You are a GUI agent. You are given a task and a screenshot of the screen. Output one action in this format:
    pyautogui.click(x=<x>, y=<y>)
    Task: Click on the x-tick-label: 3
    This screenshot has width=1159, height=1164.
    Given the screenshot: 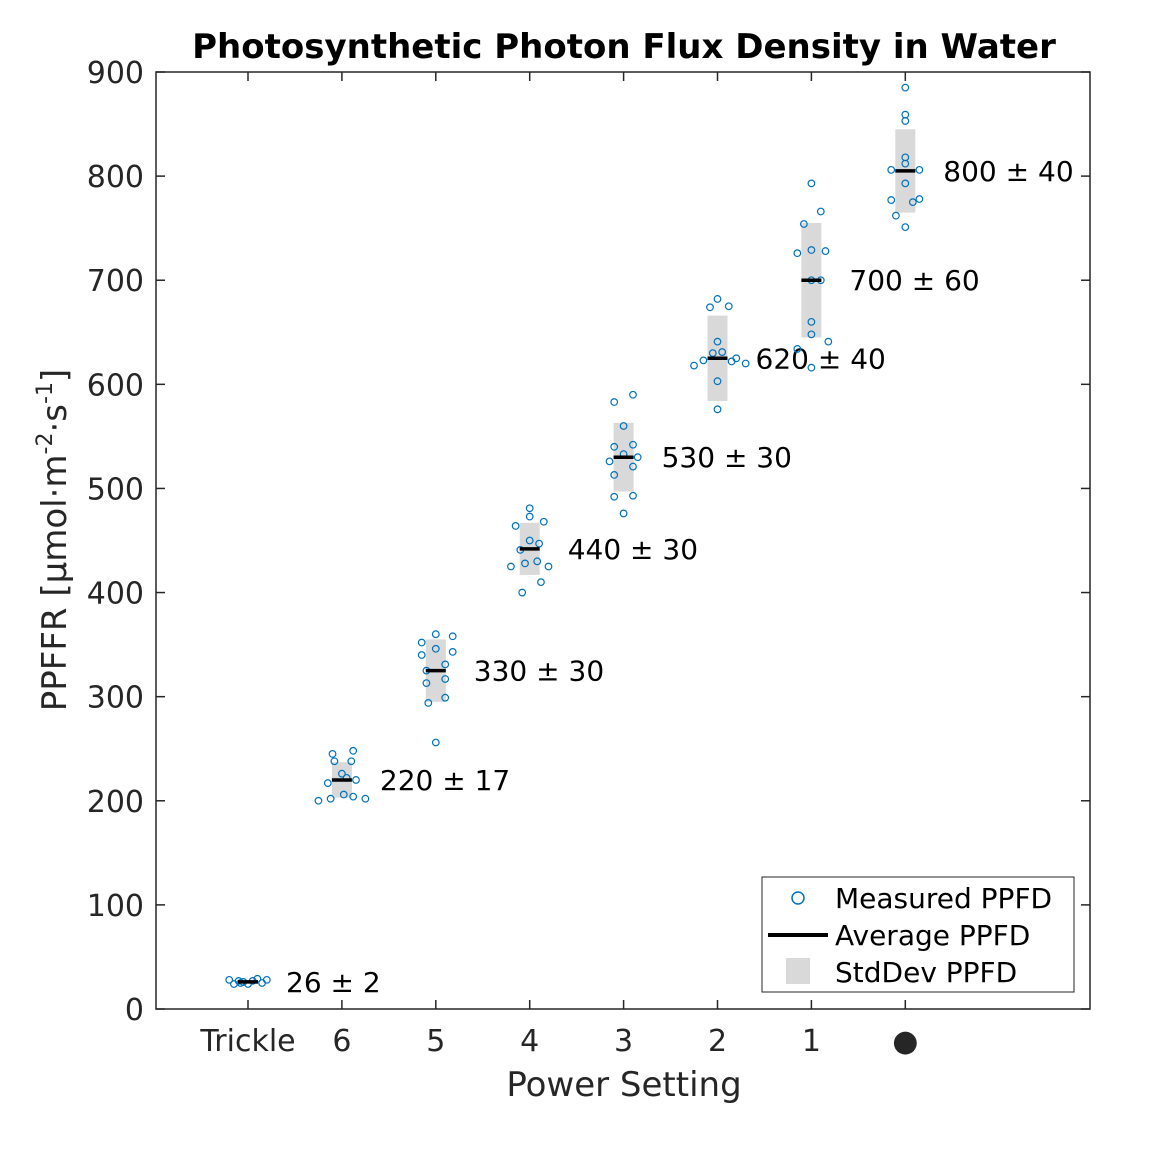 What is the action you would take?
    pyautogui.click(x=623, y=1041)
    